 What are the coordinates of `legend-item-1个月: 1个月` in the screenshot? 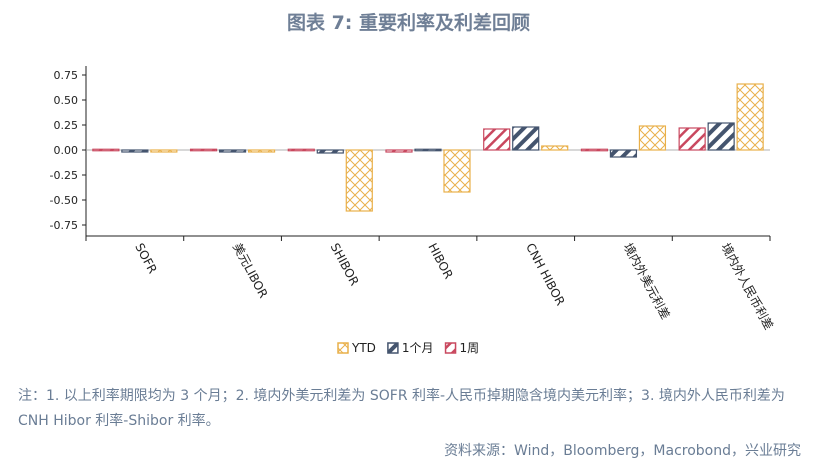 It's located at (410, 348).